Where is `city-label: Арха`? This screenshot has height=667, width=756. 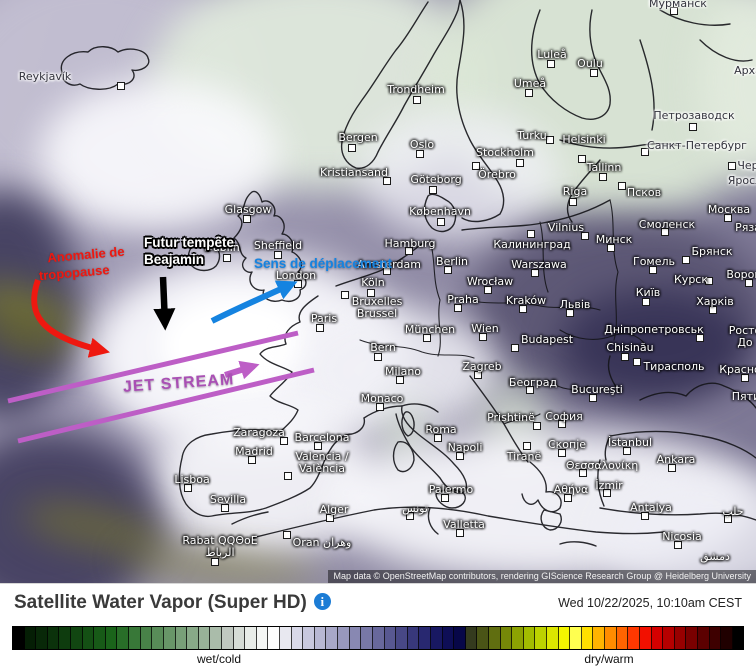 city-label: Арха is located at coordinates (745, 70).